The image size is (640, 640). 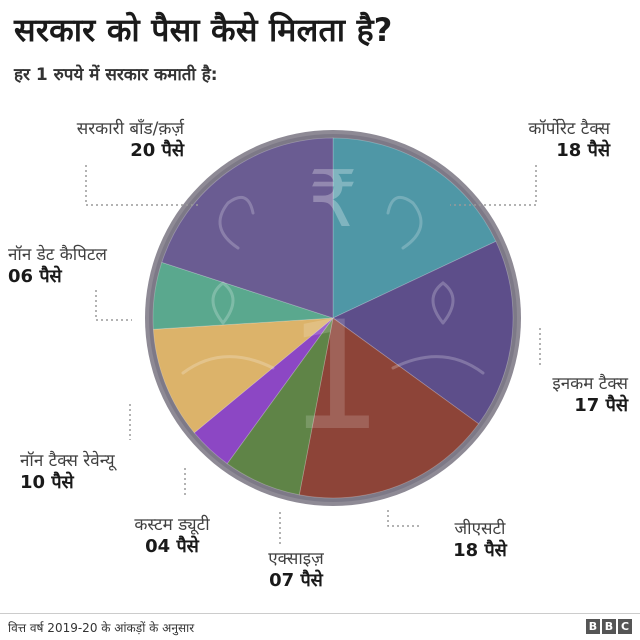 What do you see at coordinates (47, 482) in the screenshot?
I see `slice-value: 10 पैसे` at bounding box center [47, 482].